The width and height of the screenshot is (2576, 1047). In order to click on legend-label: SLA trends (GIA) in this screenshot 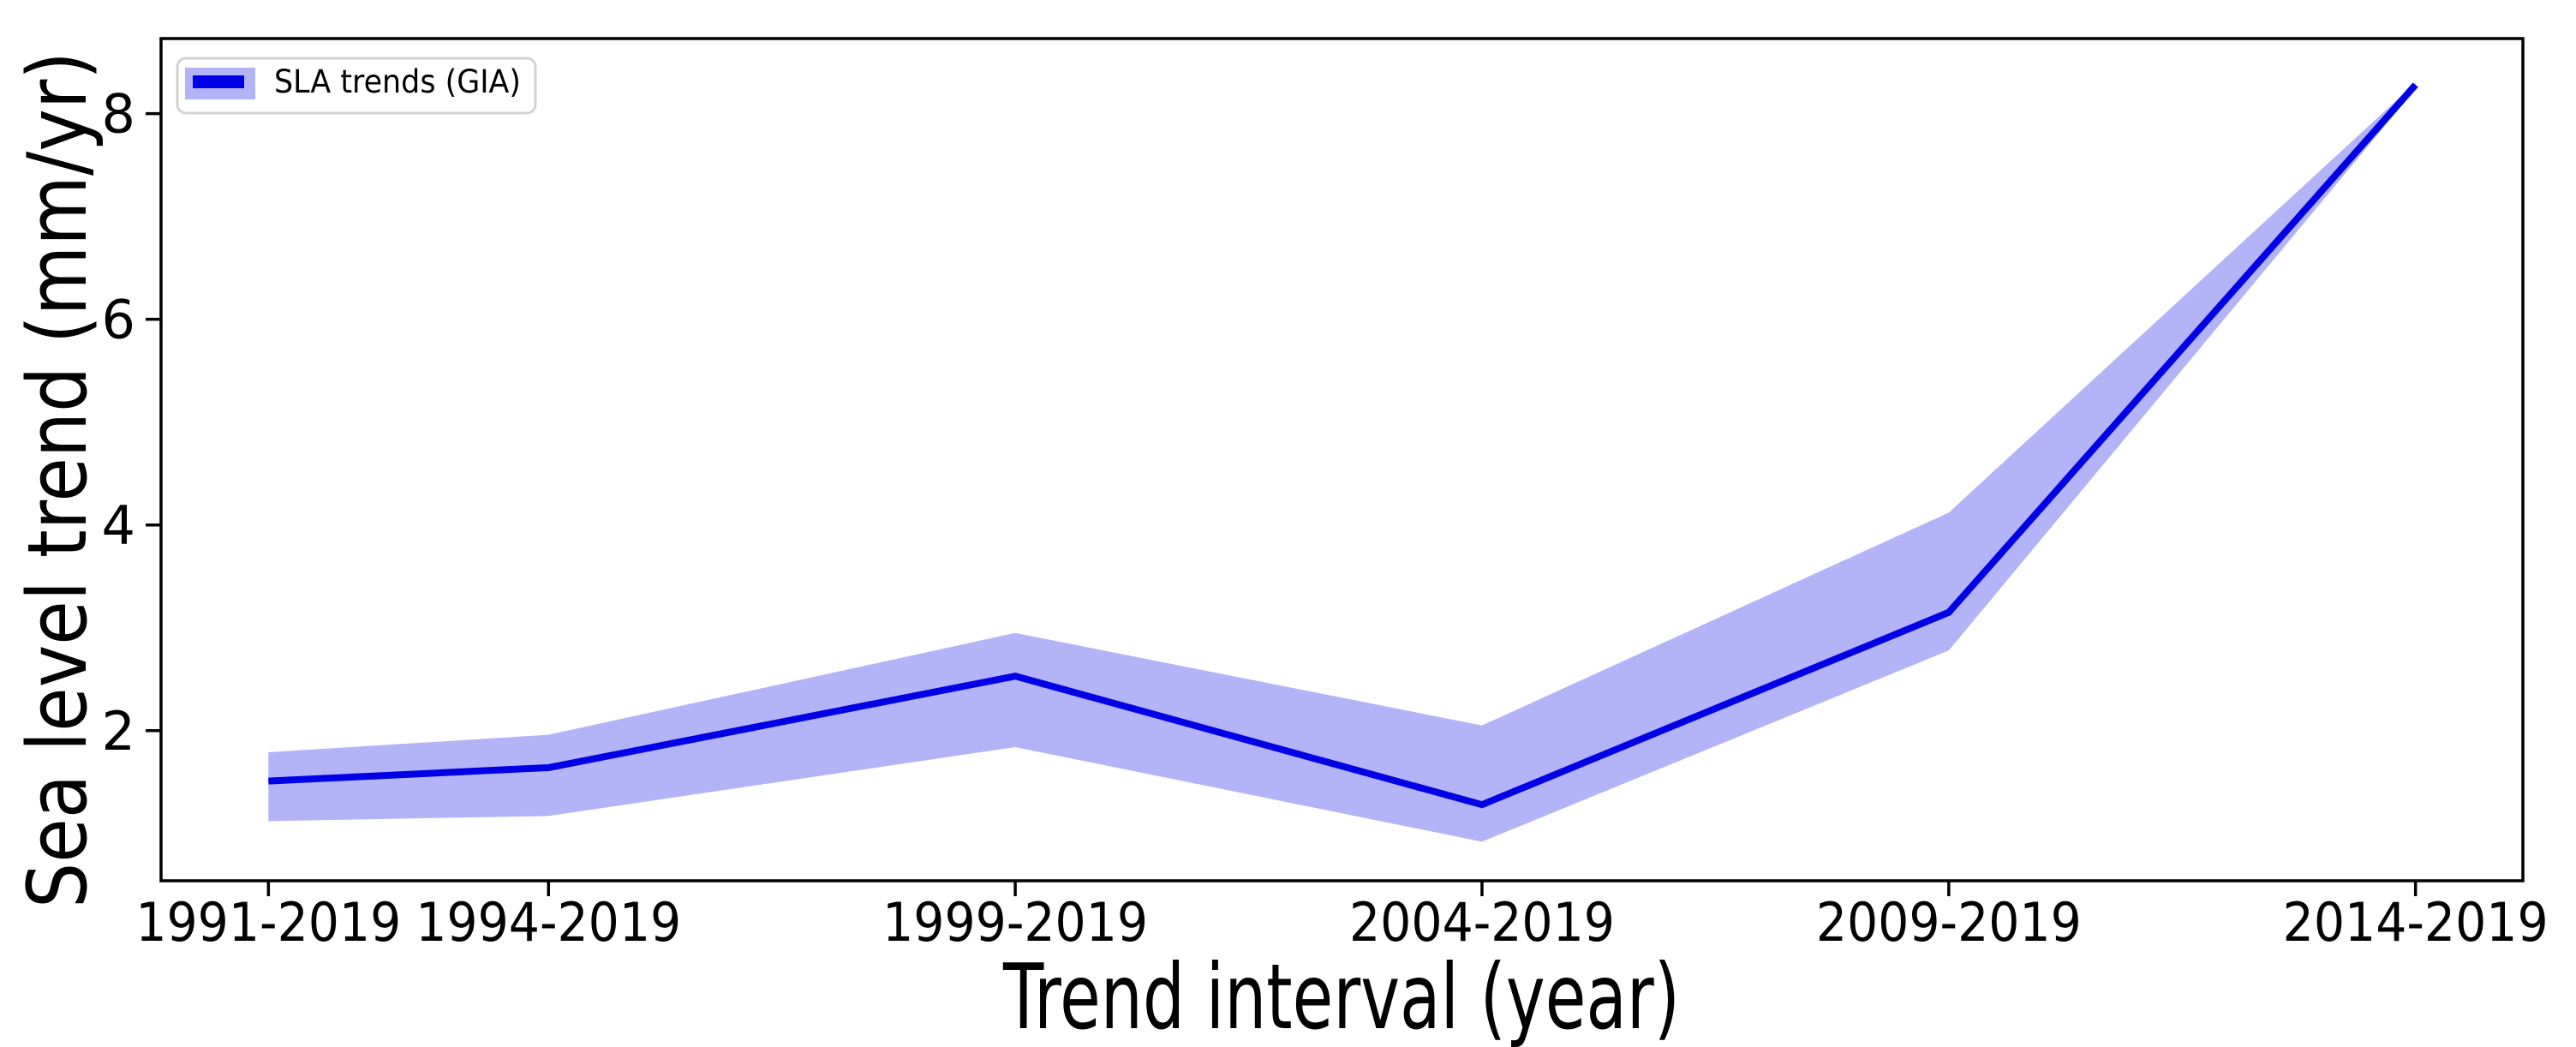, I will do `click(397, 81)`.